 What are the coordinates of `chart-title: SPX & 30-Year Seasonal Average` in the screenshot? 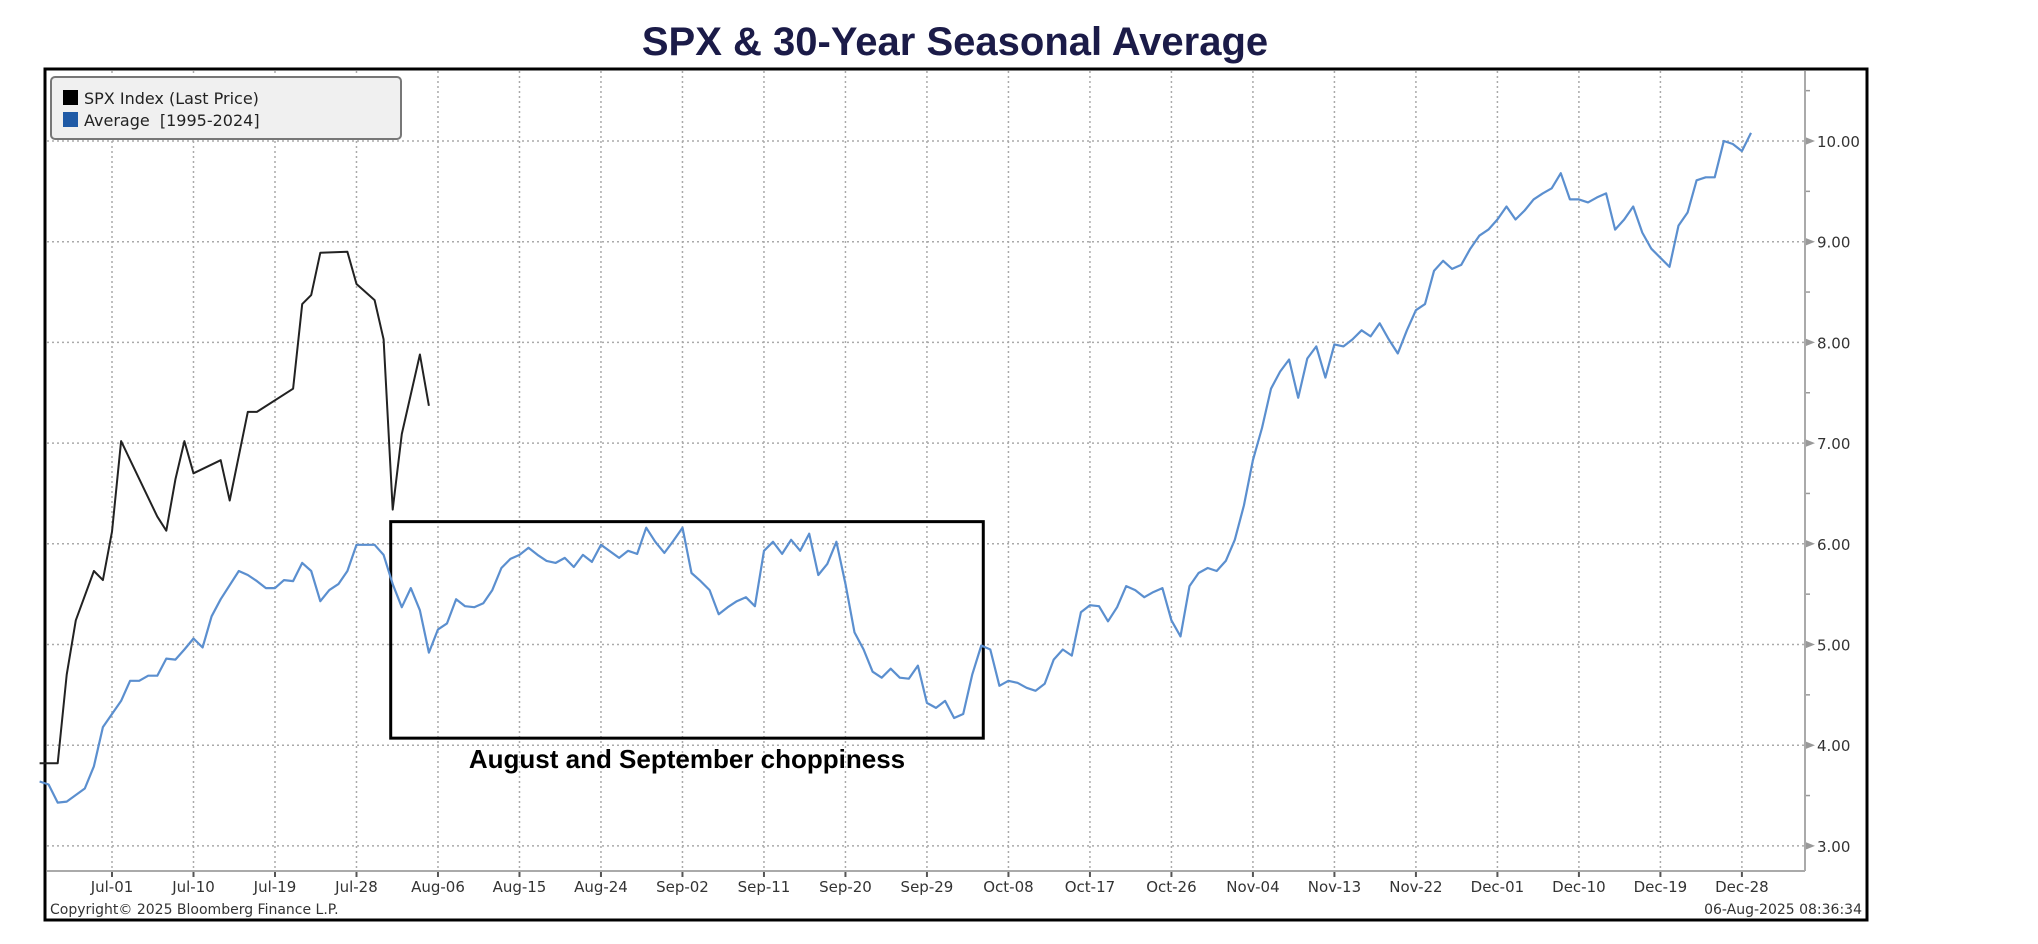 It's located at (955, 42).